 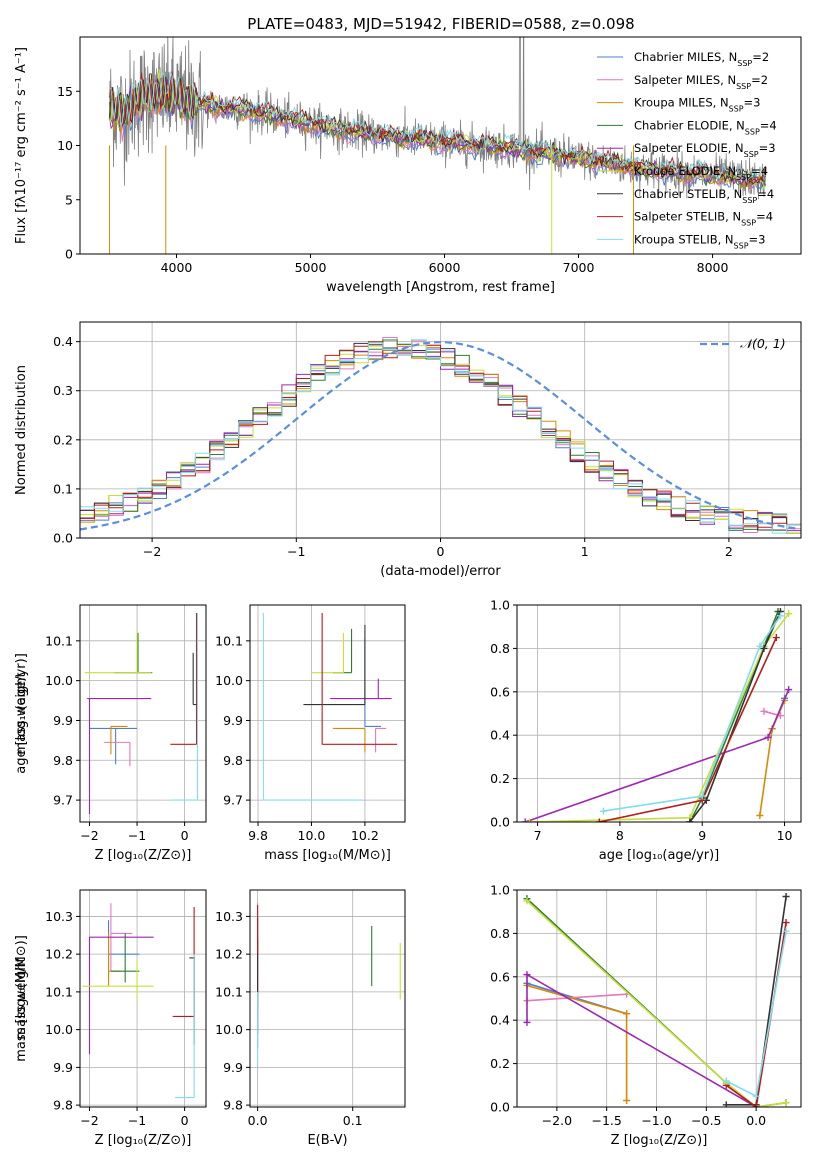 I want to click on x-tick-label: 10, so click(x=785, y=835).